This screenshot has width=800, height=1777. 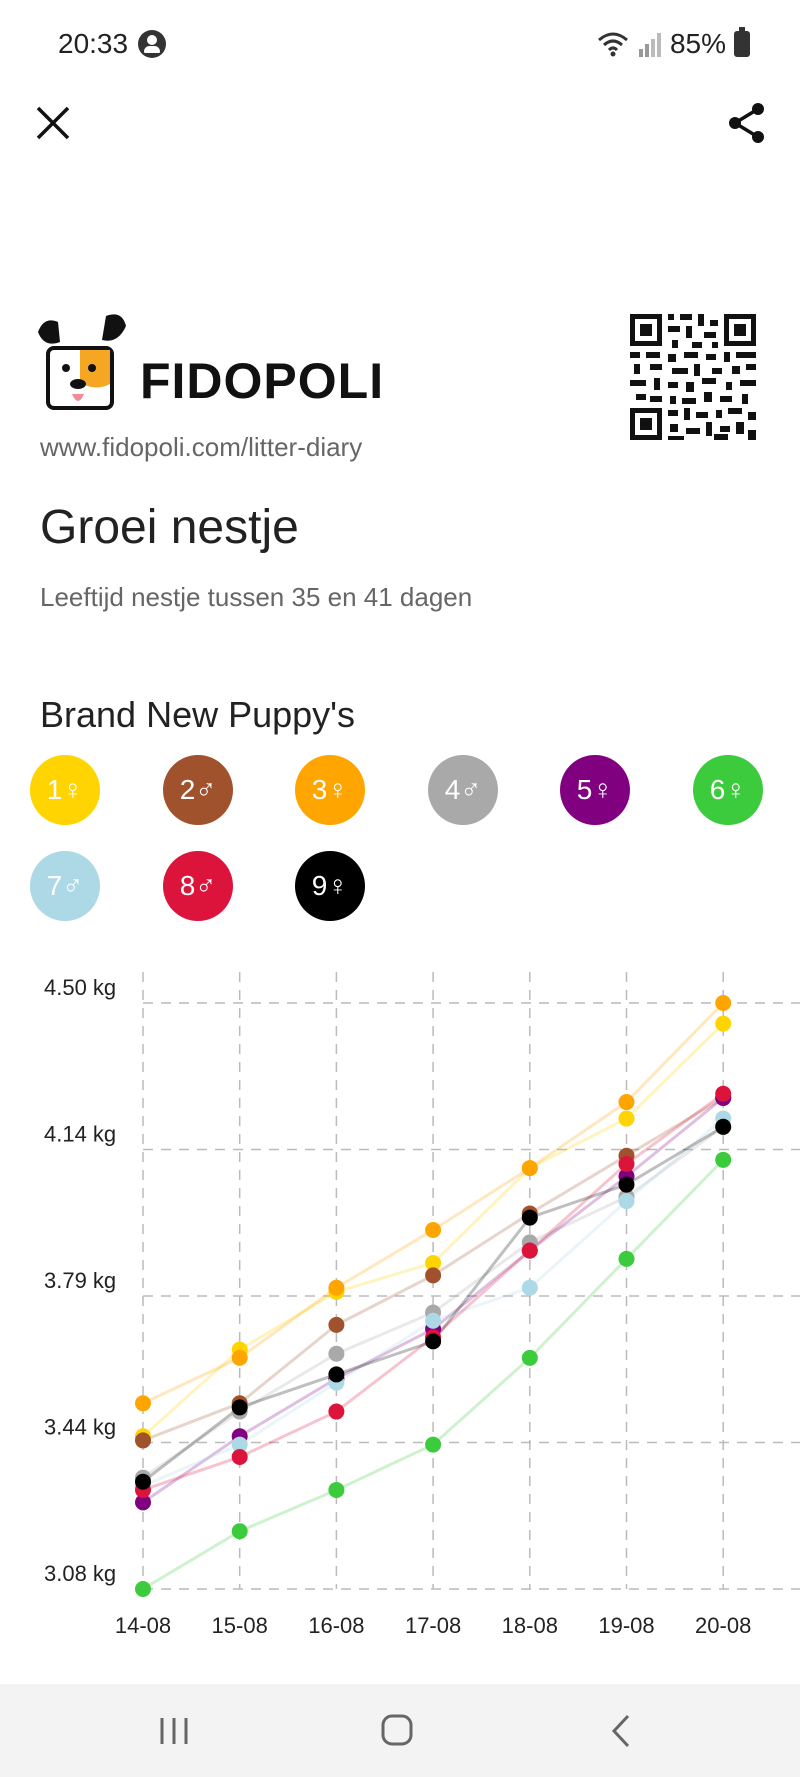 I want to click on brand-url: www.fidopoli.com/litter-diary, so click(x=201, y=447).